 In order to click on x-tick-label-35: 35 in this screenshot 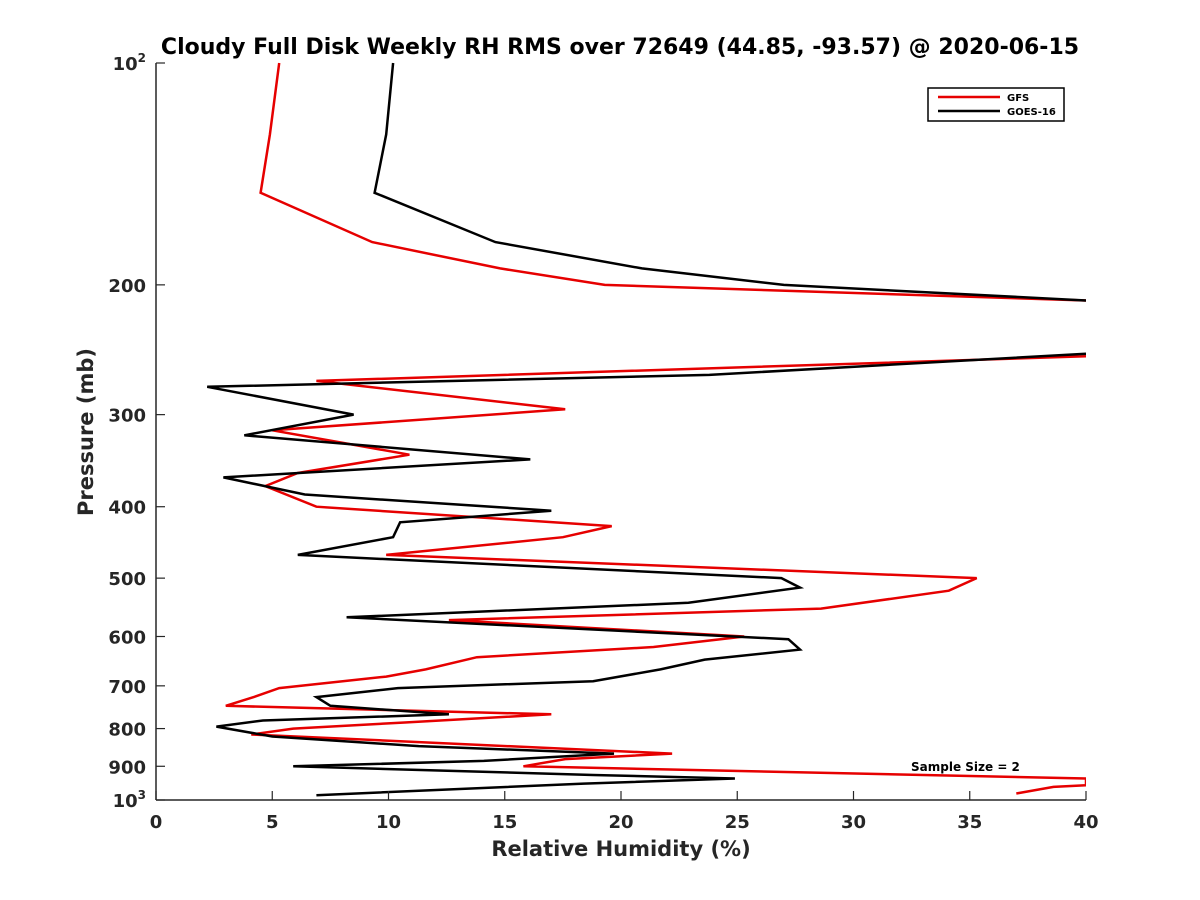, I will do `click(969, 822)`.